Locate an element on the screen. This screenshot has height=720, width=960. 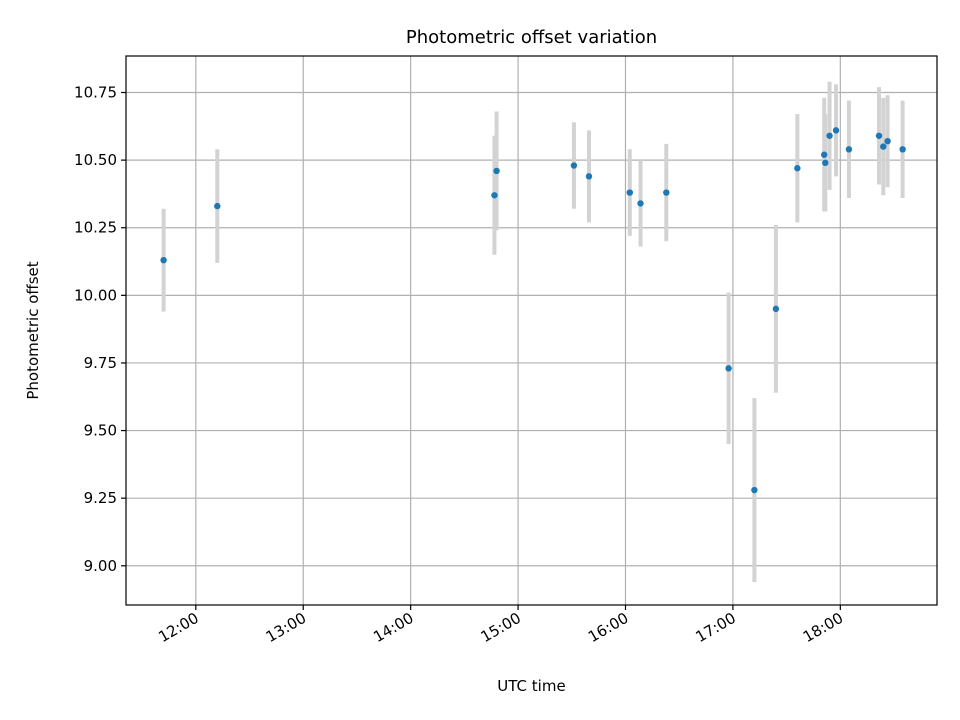
x-tick-label: 13:00 is located at coordinates (286, 627).